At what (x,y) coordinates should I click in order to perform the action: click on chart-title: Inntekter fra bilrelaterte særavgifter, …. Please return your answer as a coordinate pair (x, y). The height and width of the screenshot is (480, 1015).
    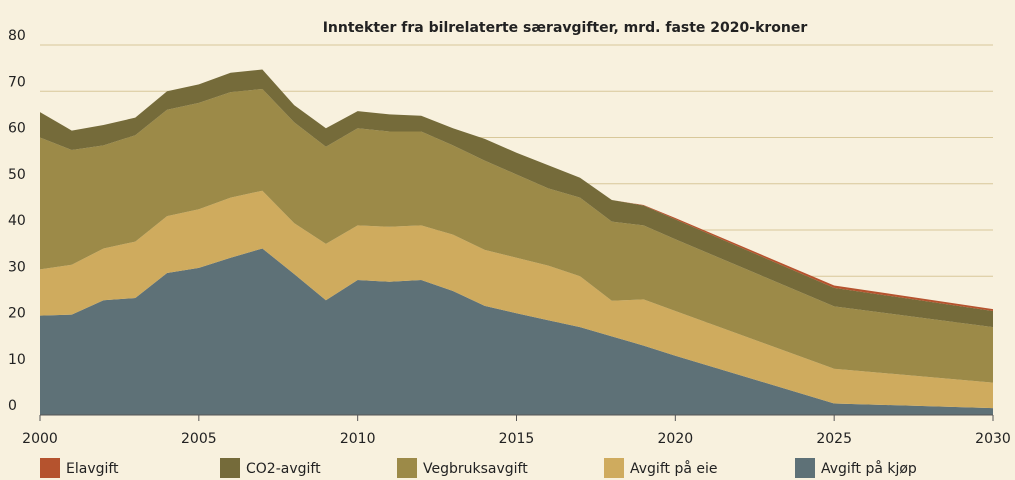
    Looking at the image, I should click on (565, 28).